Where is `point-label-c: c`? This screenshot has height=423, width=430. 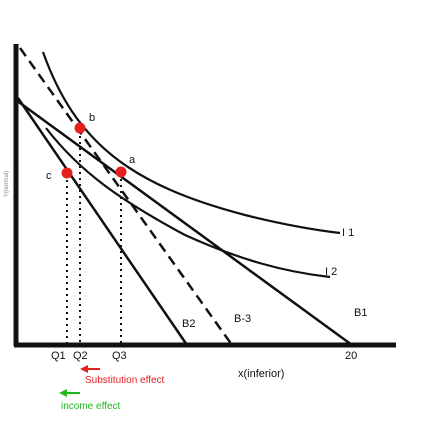
point-label-c: c is located at coordinates (49, 176).